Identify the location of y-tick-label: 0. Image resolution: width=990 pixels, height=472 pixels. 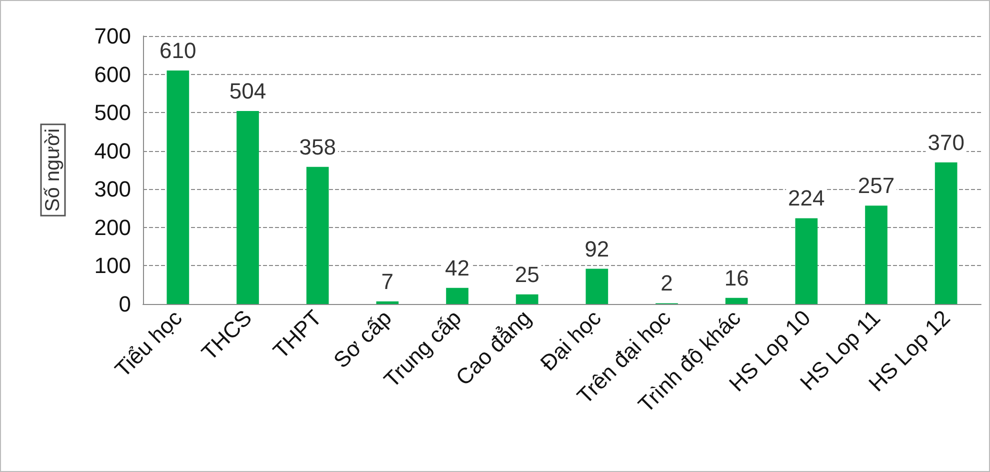
(124, 304).